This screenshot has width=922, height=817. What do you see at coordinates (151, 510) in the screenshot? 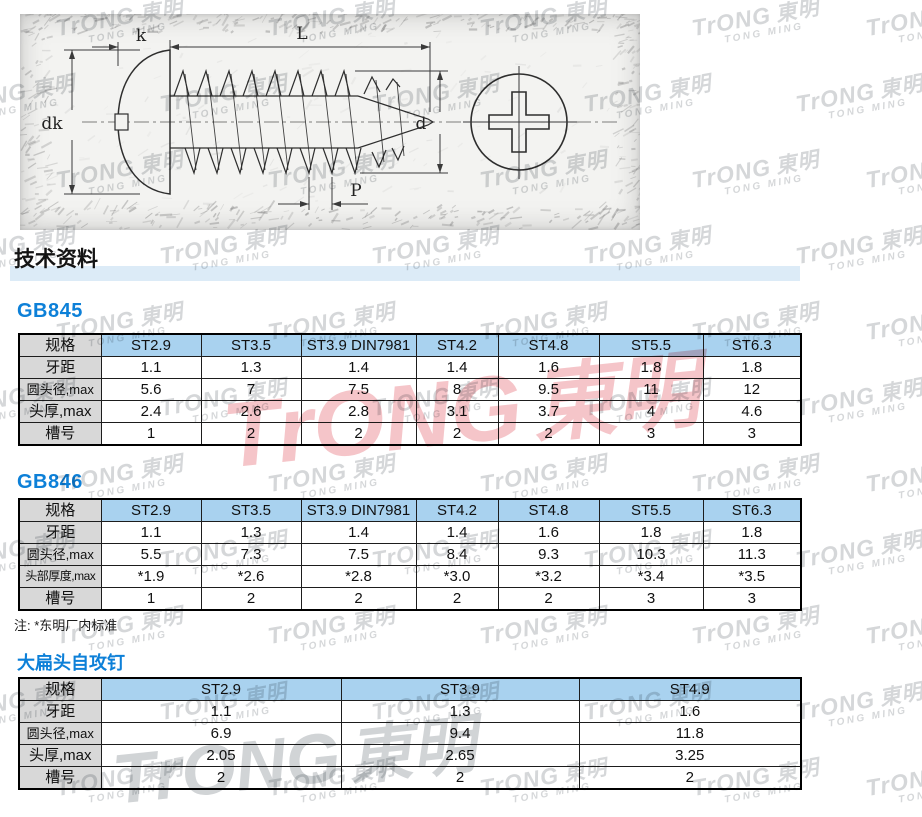
I see `column-header: ST2.9` at bounding box center [151, 510].